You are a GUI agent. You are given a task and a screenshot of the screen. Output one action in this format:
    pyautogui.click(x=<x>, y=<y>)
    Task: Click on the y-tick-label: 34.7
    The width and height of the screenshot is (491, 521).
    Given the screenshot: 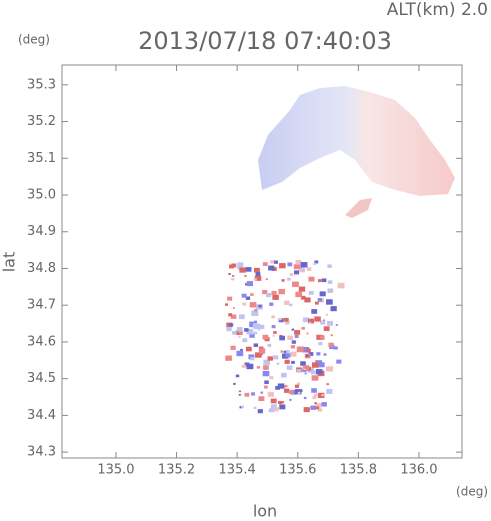 What is the action you would take?
    pyautogui.click(x=41, y=305)
    